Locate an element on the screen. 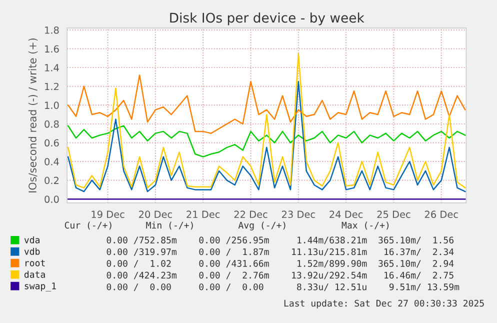 The height and width of the screenshot is (323, 497). y-tick-label: 1.0 is located at coordinates (52, 105).